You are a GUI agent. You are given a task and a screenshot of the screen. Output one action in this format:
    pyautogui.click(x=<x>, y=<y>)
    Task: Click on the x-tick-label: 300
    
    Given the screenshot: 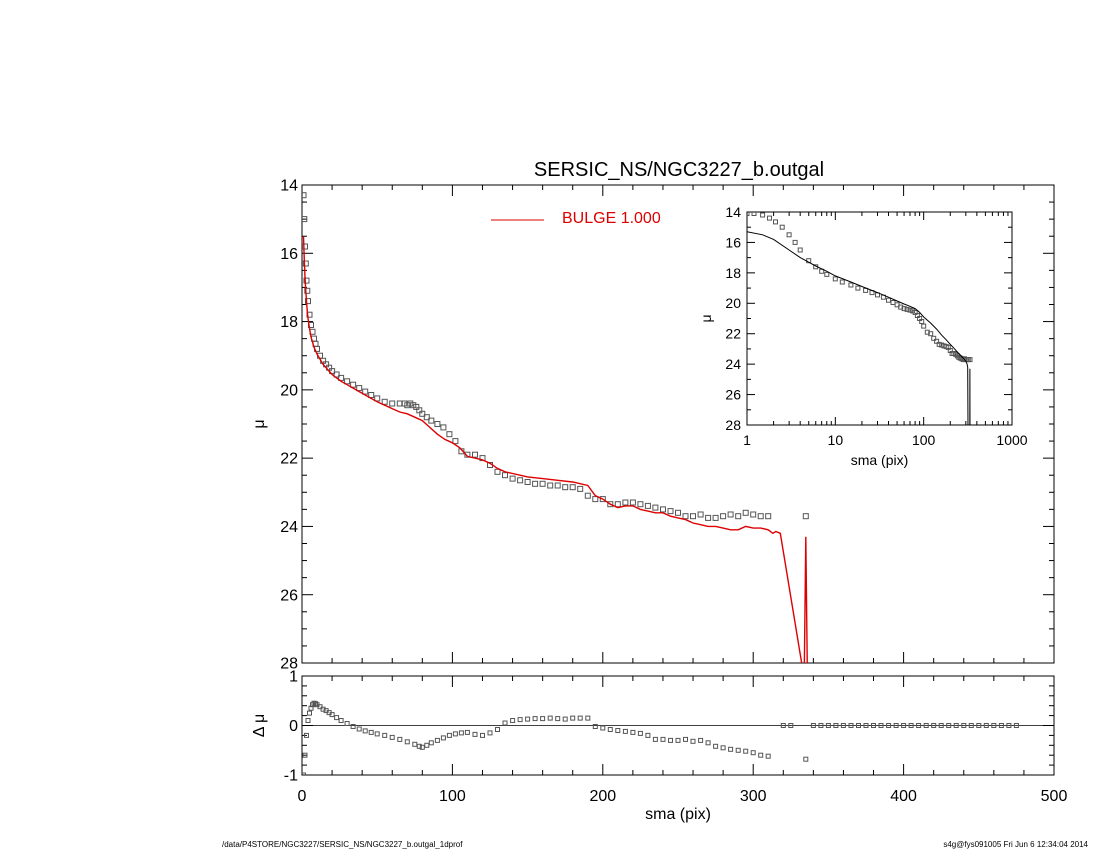 What is the action you would take?
    pyautogui.click(x=753, y=796)
    